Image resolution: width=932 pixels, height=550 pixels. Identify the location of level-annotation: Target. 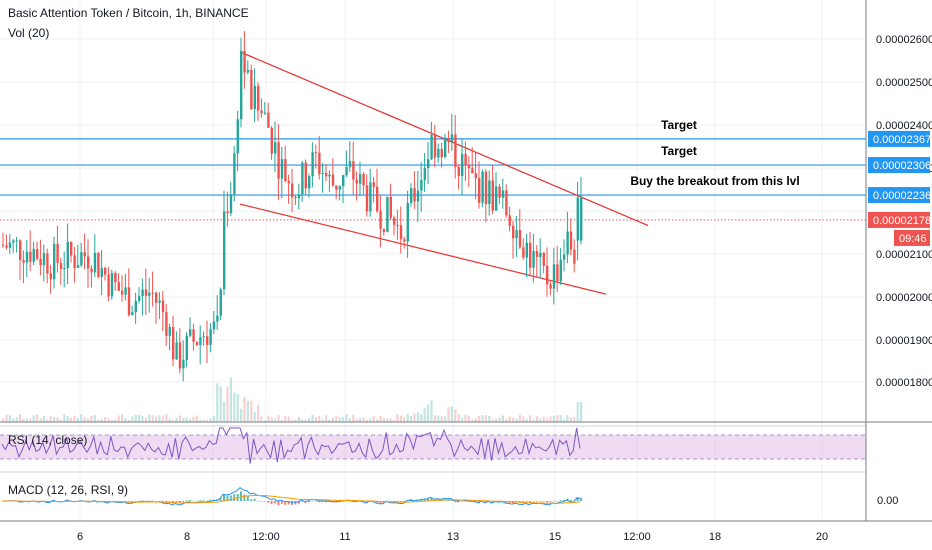
(679, 125).